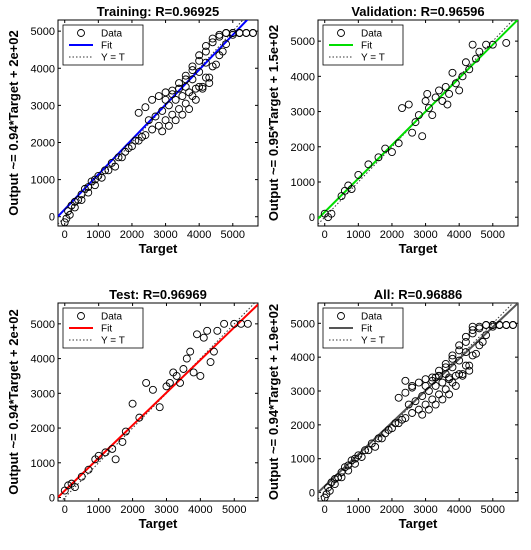 The image size is (531, 550). I want to click on fit-line, so click(418, 398).